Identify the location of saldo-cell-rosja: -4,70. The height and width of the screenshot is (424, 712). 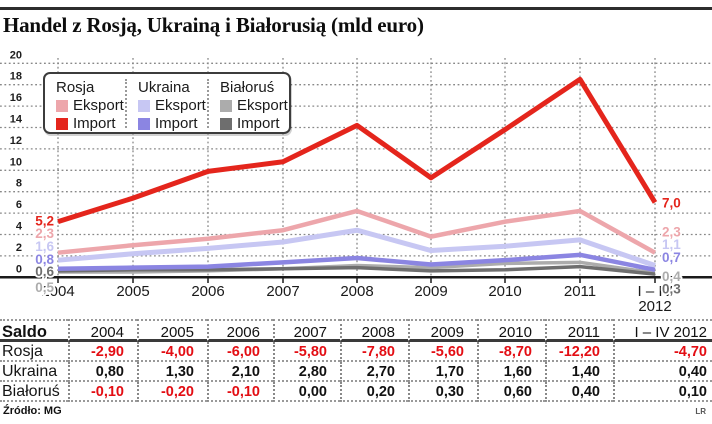
(662, 352).